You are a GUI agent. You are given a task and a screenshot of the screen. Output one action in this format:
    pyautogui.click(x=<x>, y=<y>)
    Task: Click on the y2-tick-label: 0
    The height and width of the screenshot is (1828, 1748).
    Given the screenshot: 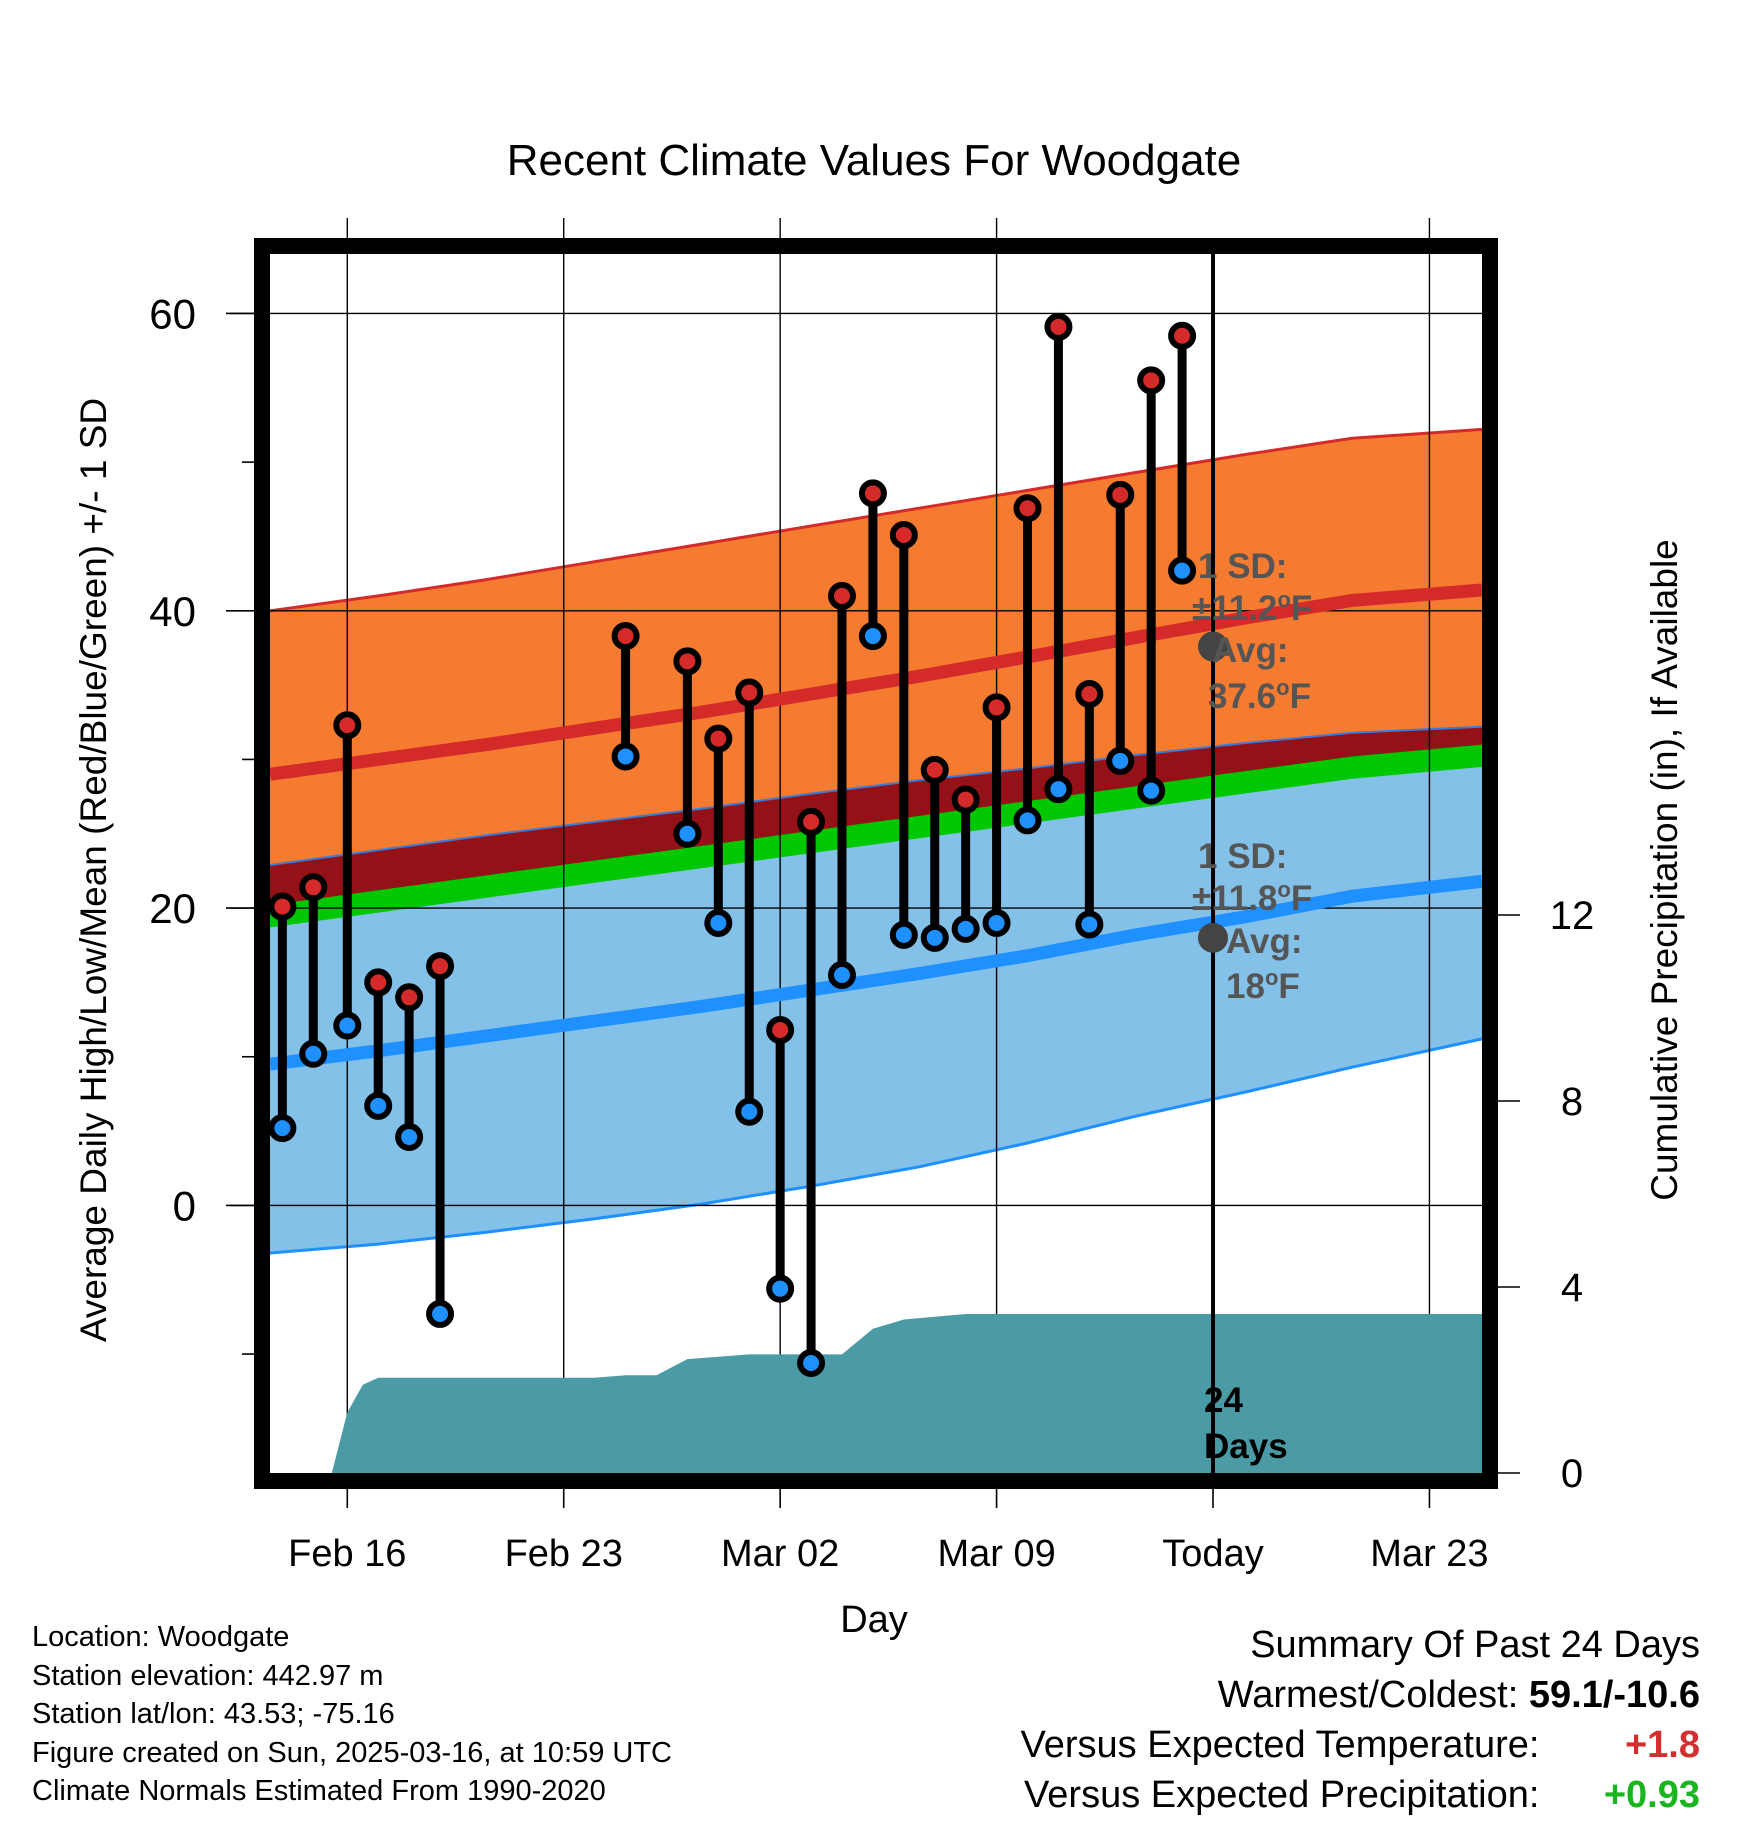 What is the action you would take?
    pyautogui.click(x=1572, y=1474)
    